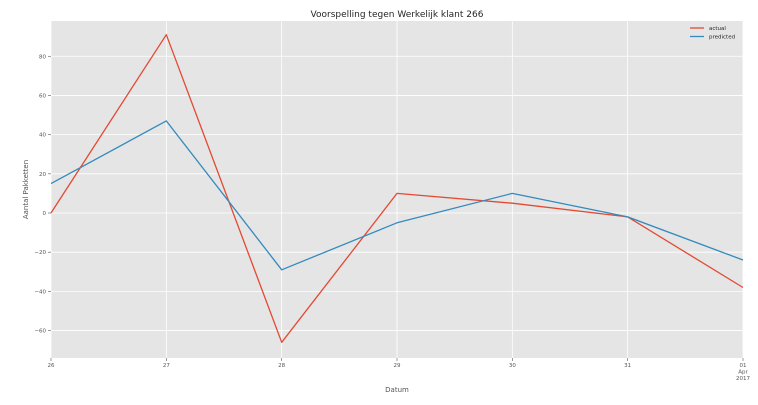 The image size is (758, 405). What do you see at coordinates (42, 136) in the screenshot?
I see `y-tick-label: 40` at bounding box center [42, 136].